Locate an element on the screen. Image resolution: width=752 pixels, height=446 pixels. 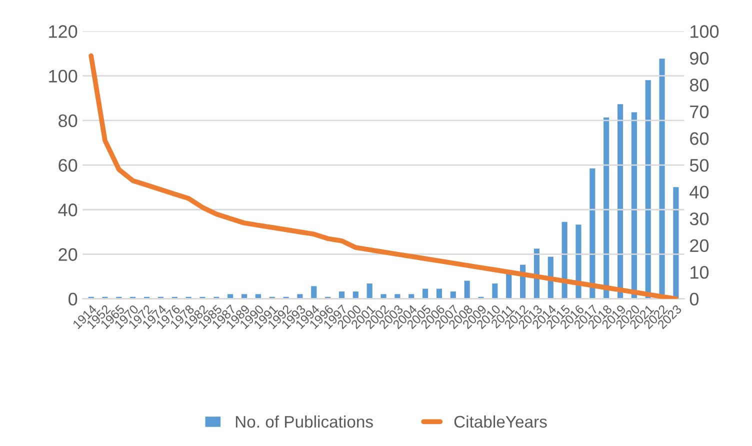
y-tick-label: 120 is located at coordinates (63, 31).